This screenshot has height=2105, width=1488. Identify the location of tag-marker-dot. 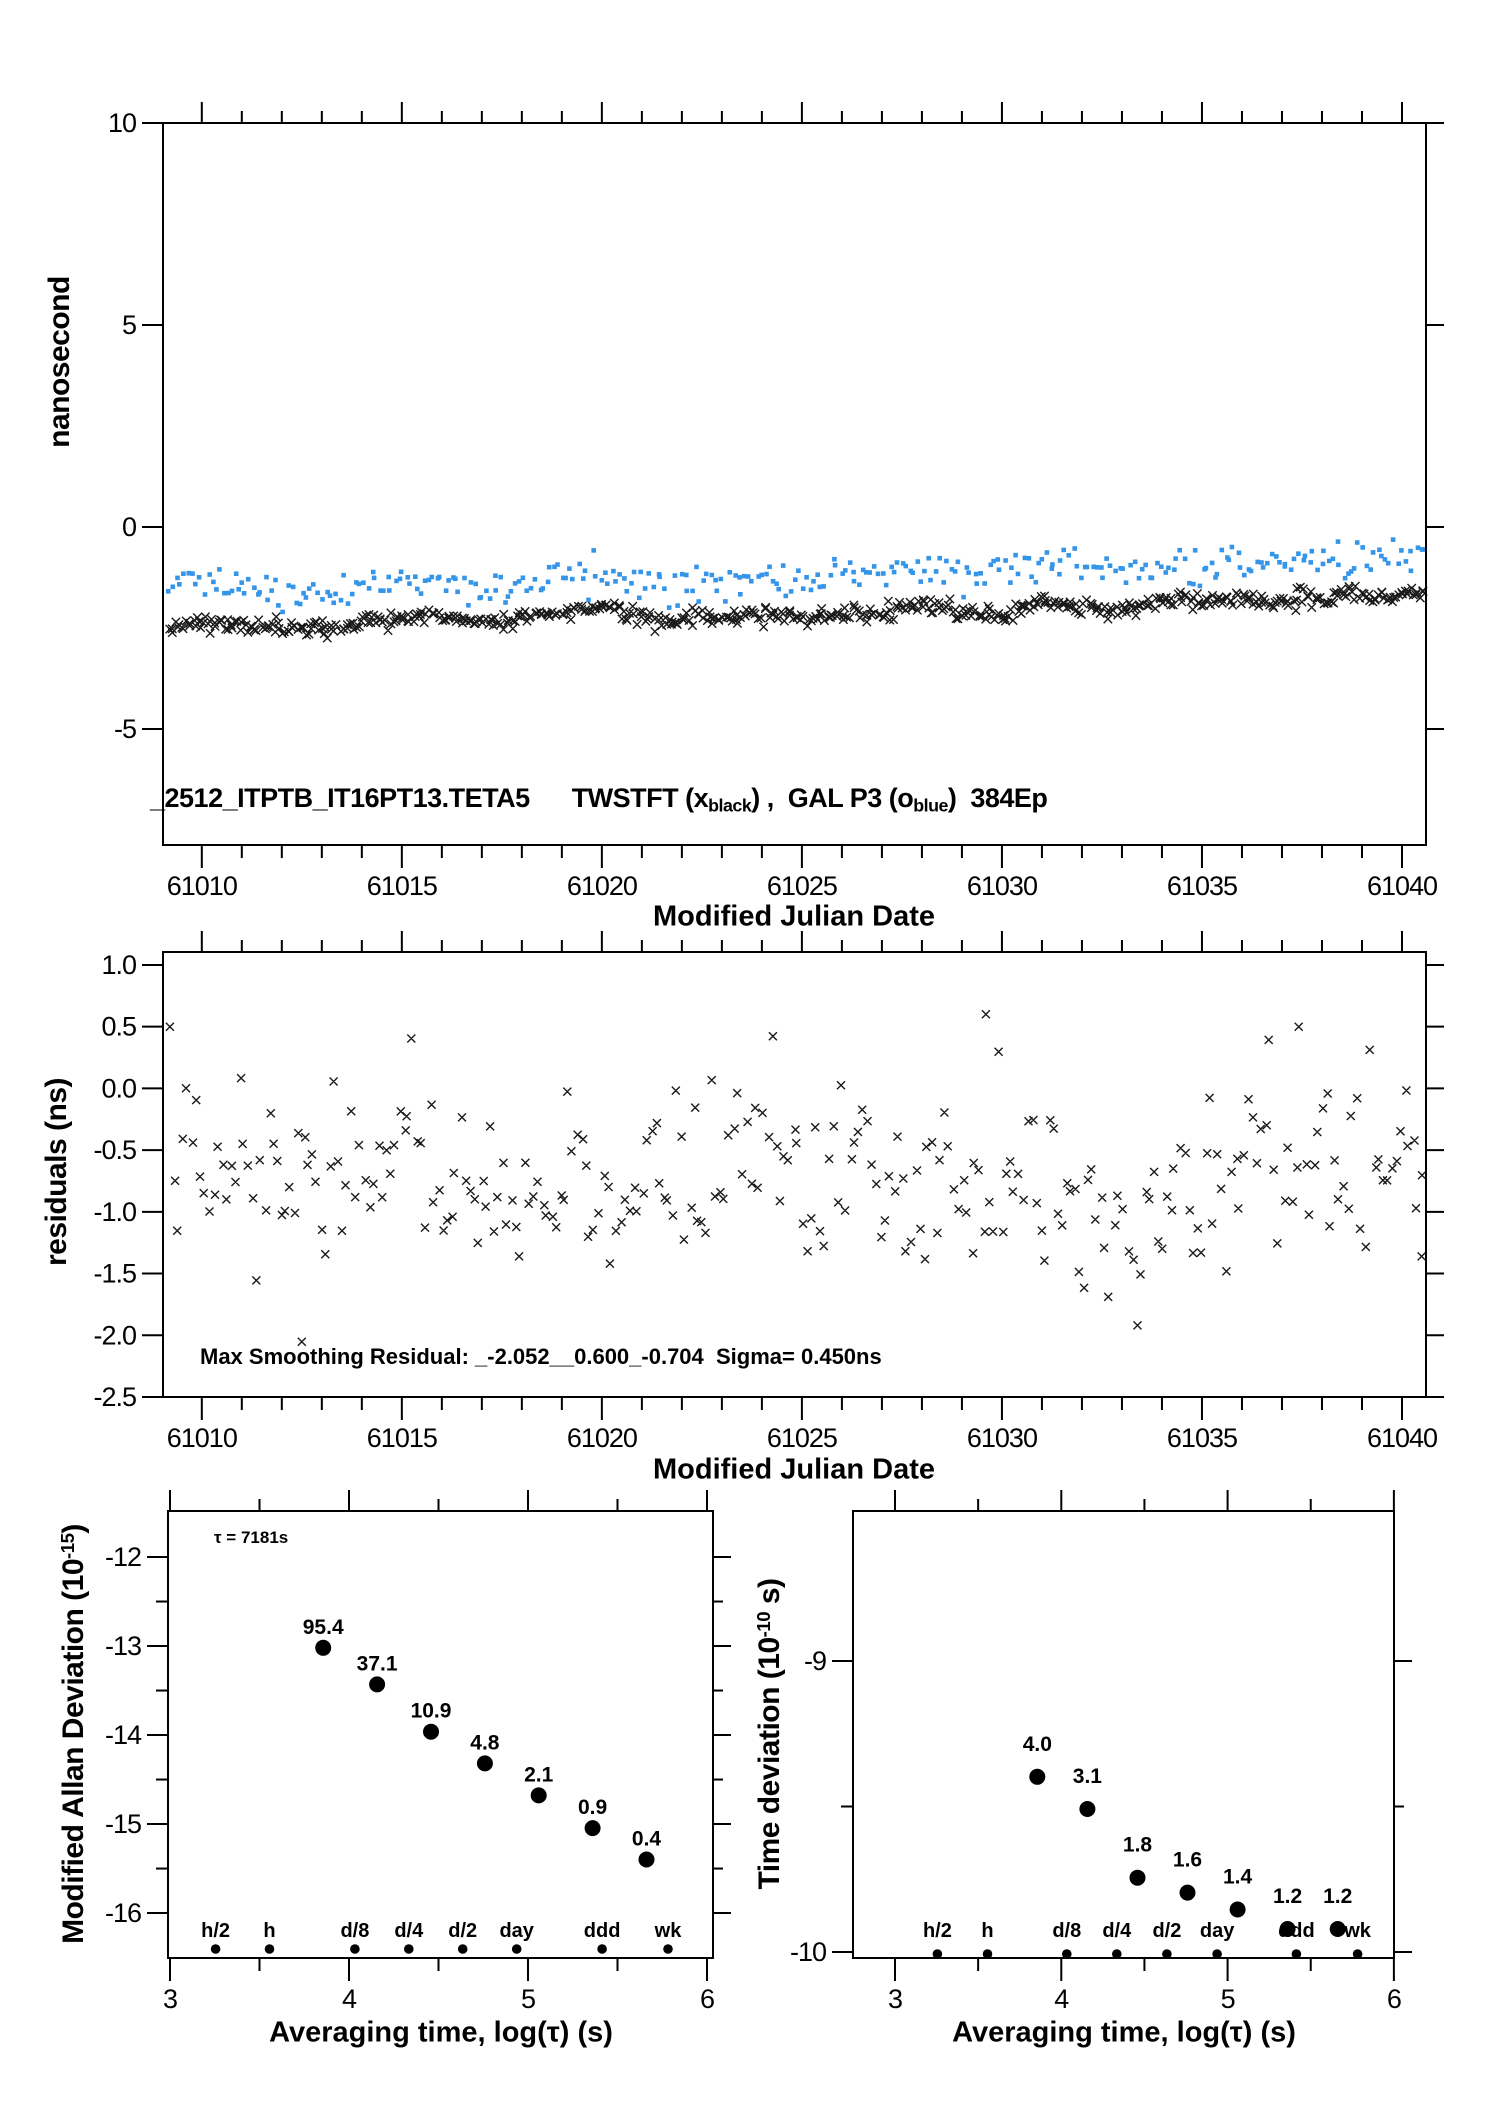
(269, 1949).